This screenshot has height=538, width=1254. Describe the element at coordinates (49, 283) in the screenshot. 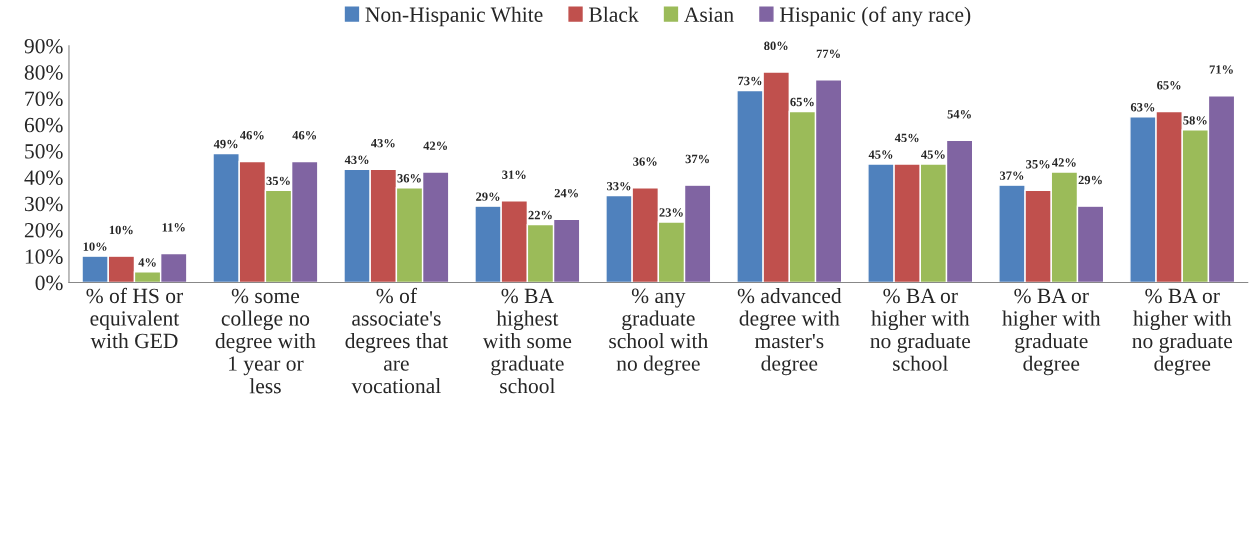

I see `y-tick-label: 0%` at that location.